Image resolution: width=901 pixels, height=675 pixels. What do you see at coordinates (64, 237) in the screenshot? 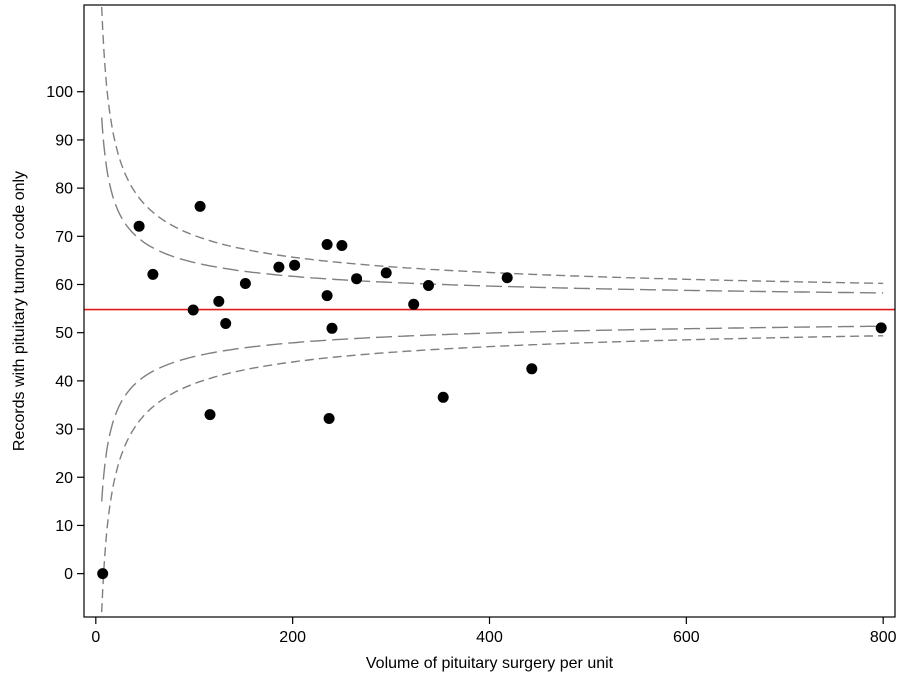
I see `y-tick-label: 70` at bounding box center [64, 237].